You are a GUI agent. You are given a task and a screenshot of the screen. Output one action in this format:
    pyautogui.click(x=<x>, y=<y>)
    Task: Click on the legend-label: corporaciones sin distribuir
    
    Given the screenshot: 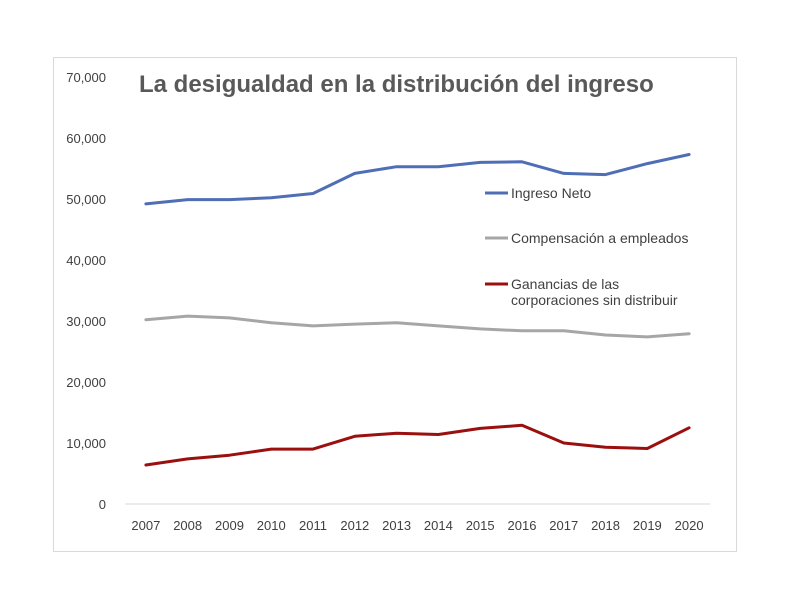 What is the action you would take?
    pyautogui.click(x=594, y=300)
    